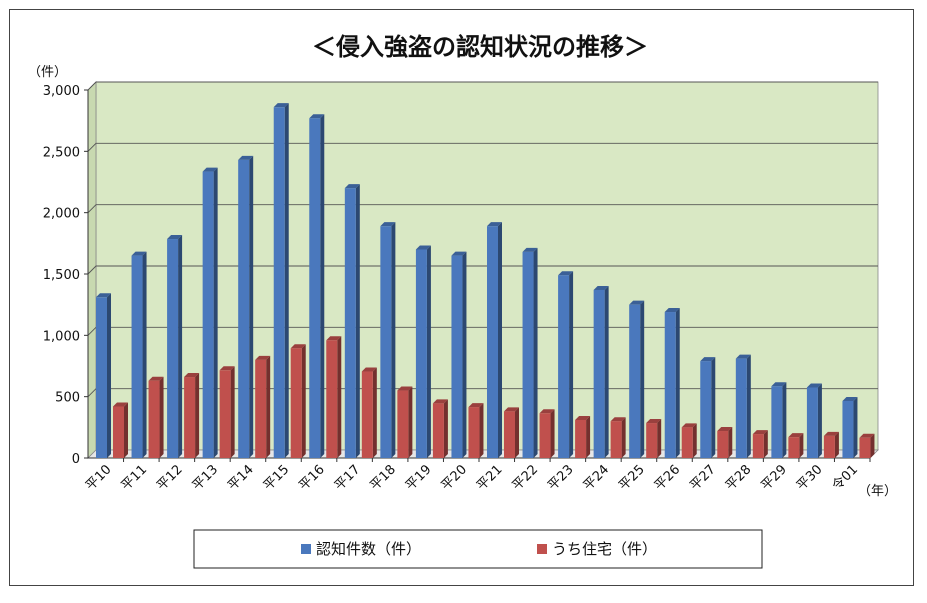  Describe the element at coordinates (67, 398) in the screenshot. I see `y-tick-label: 500` at that location.